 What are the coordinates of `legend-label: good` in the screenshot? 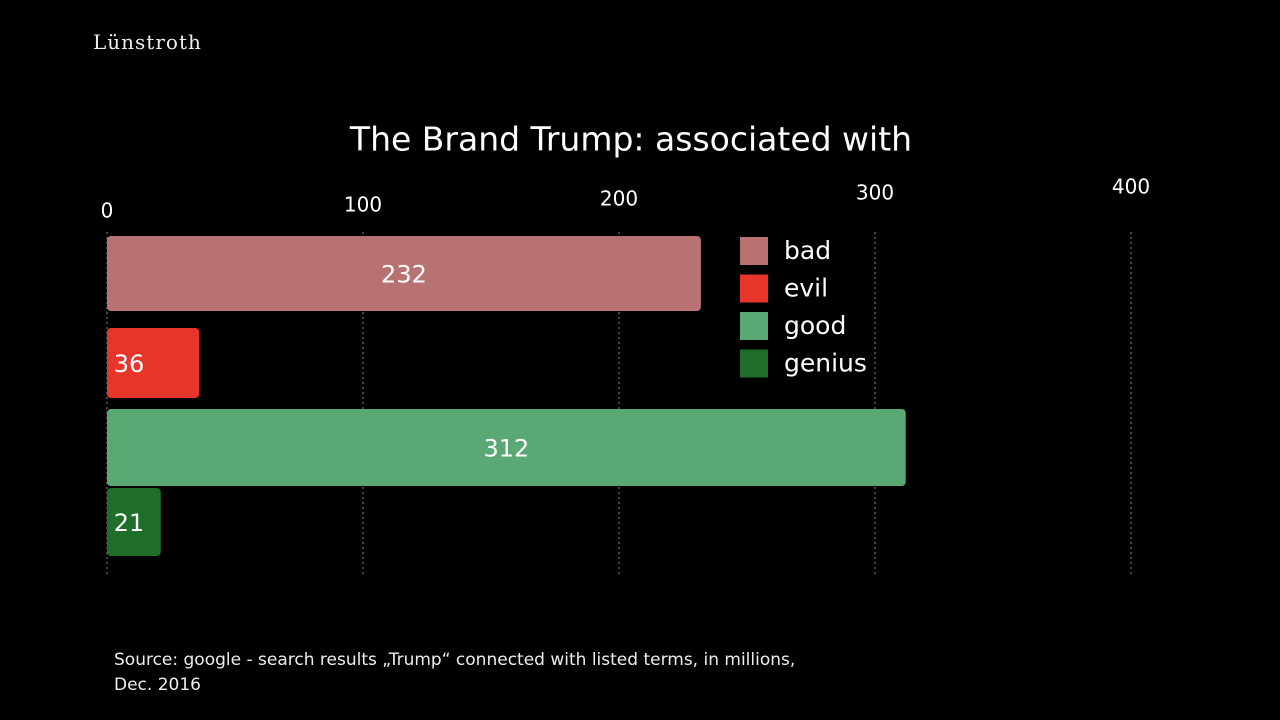 It's located at (815, 325).